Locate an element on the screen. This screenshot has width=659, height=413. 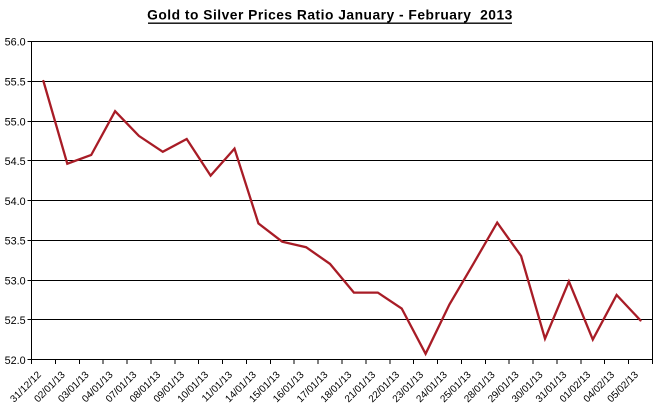
svg-text: 54.0 is located at coordinates (15, 202).